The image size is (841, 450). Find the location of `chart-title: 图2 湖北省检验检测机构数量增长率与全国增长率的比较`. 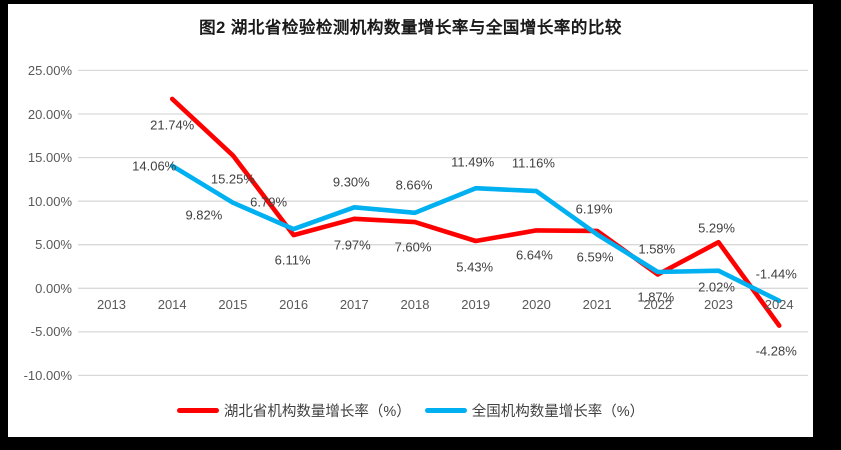

chart-title: 图2 湖北省检验检测机构数量增长率与全国增长率的比较 is located at coordinates (410, 28).